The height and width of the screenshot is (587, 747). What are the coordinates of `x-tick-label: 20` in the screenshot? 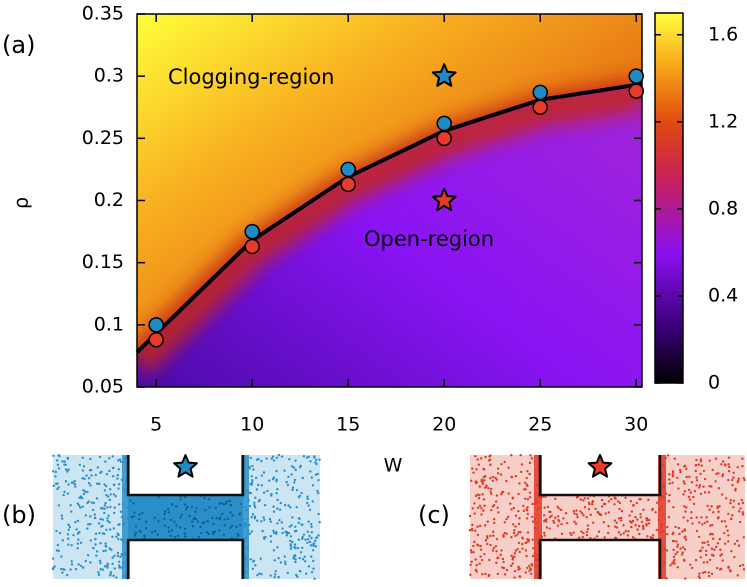 It's located at (444, 425).